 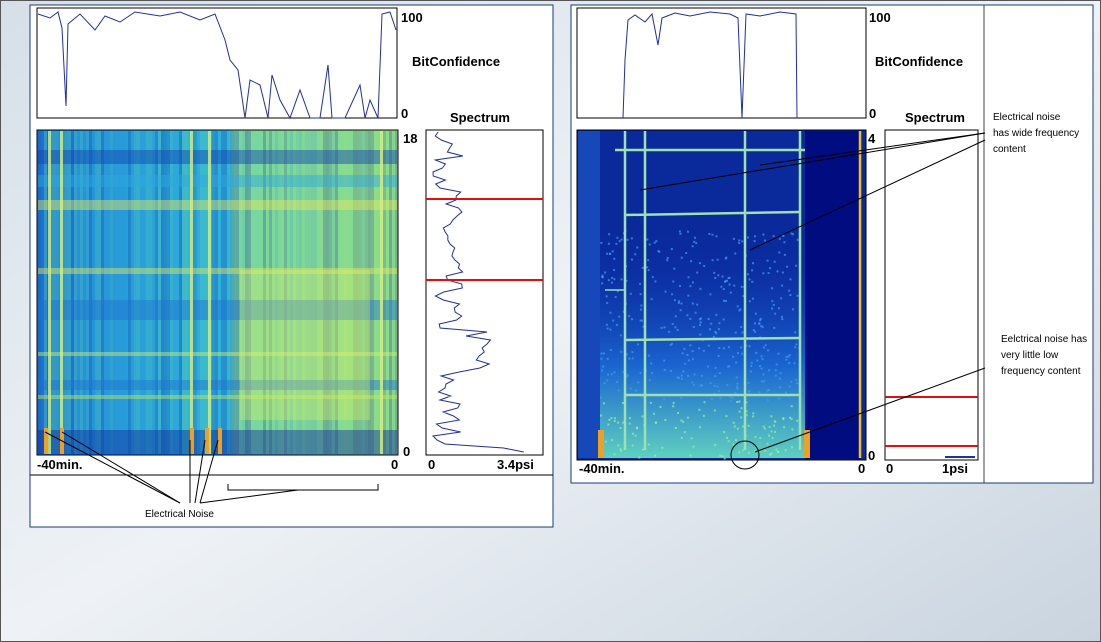 I want to click on spectrum-line, so click(x=477, y=292).